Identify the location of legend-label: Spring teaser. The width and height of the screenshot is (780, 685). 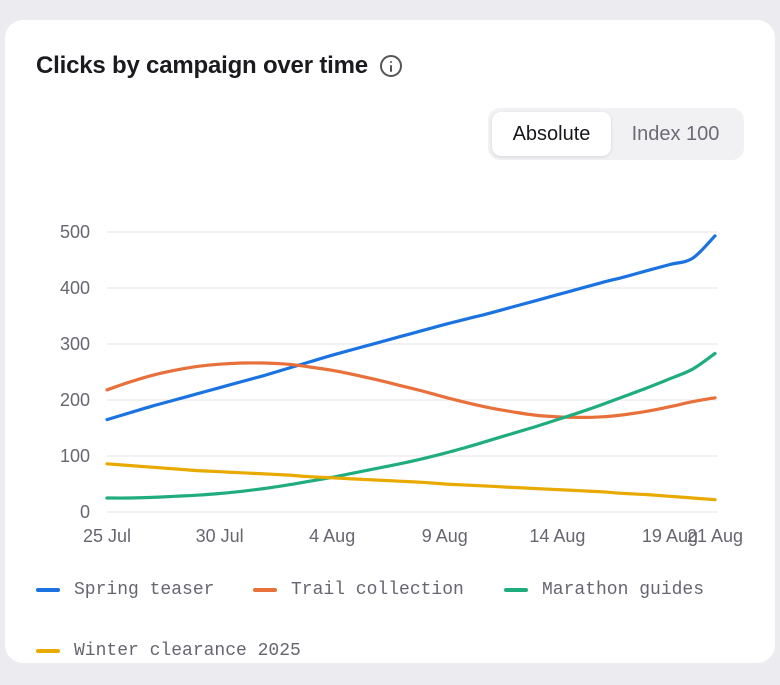
(144, 590).